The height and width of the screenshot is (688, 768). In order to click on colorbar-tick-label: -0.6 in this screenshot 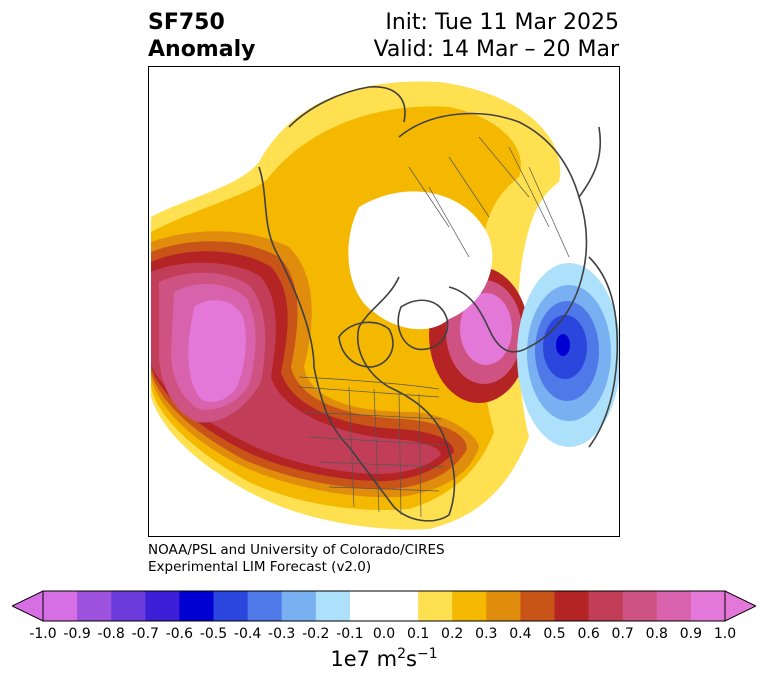, I will do `click(179, 634)`.